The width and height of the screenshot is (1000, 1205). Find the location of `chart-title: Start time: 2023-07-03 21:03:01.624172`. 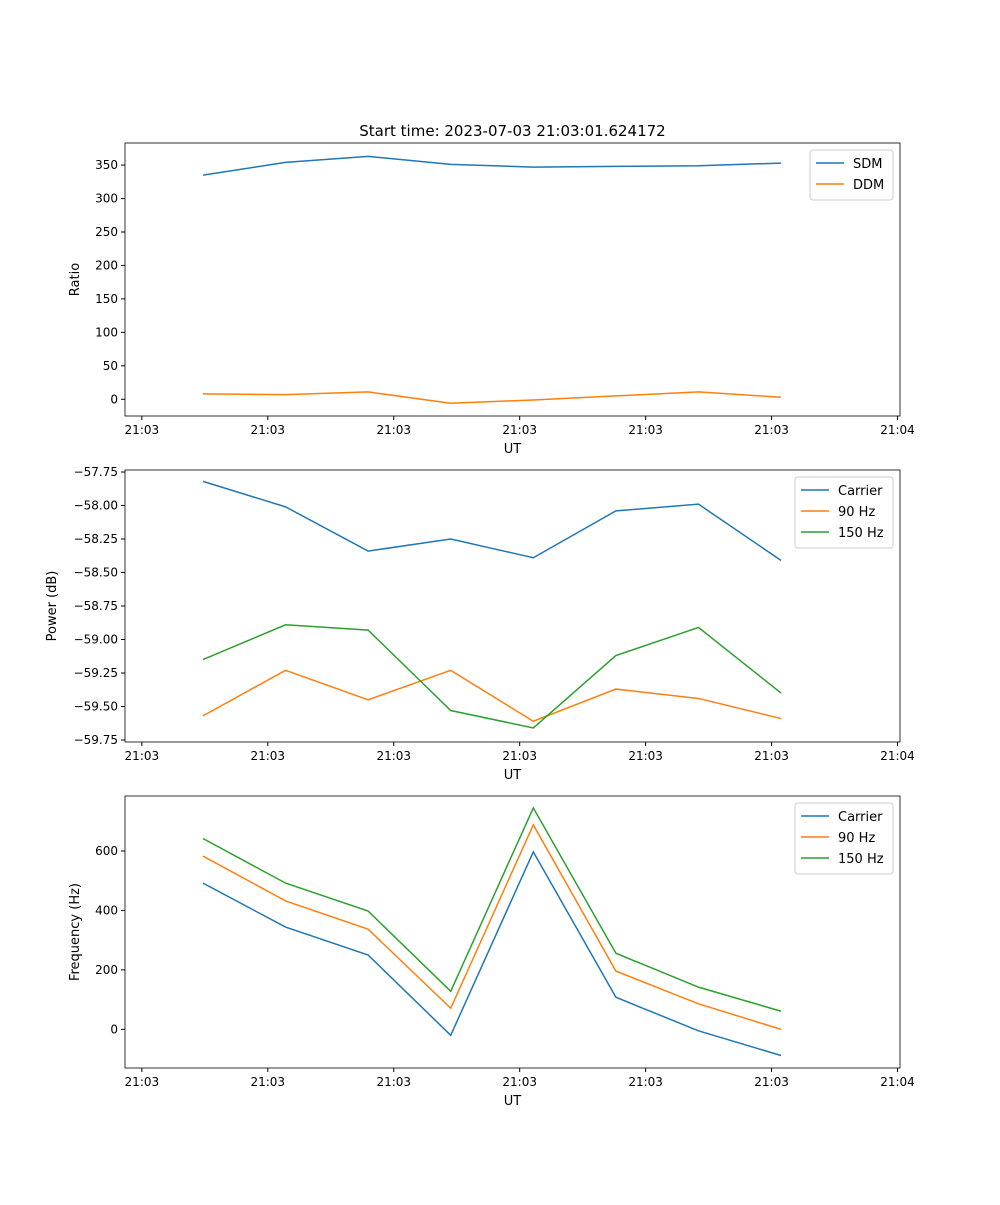

chart-title: Start time: 2023-07-03 21:03:01.624172 is located at coordinates (512, 131).